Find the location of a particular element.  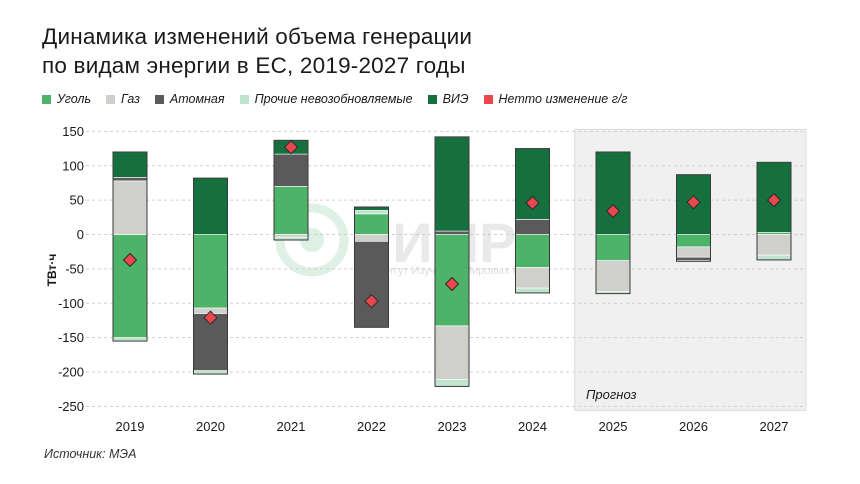

watermark: ИИМР Институт Изучения Мировых Рынков is located at coordinates (413, 240).